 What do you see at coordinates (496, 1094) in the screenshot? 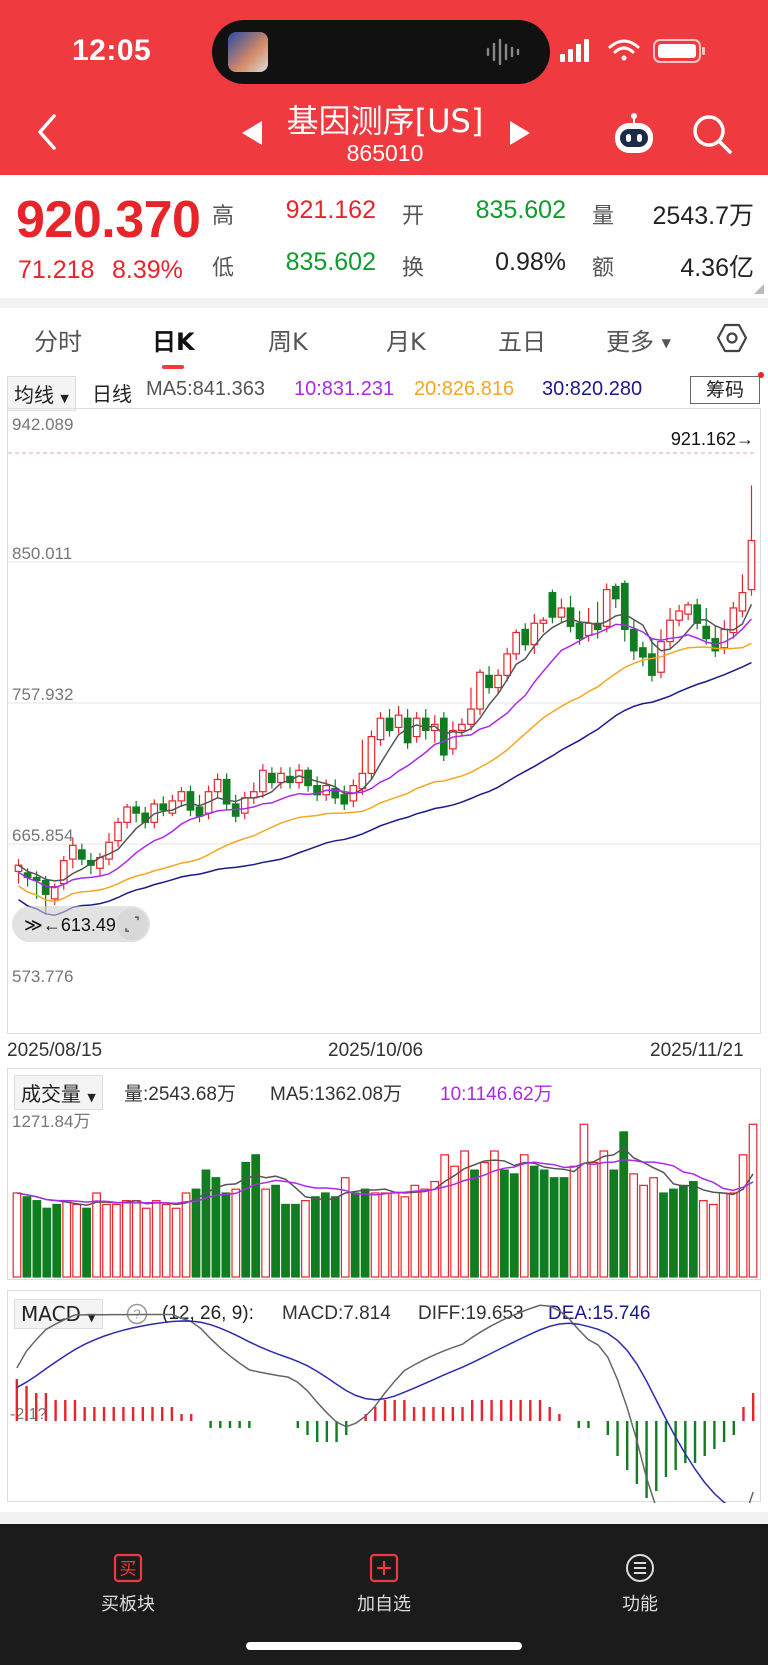
I see `volume-ma10: 10:1146.62万` at bounding box center [496, 1094].